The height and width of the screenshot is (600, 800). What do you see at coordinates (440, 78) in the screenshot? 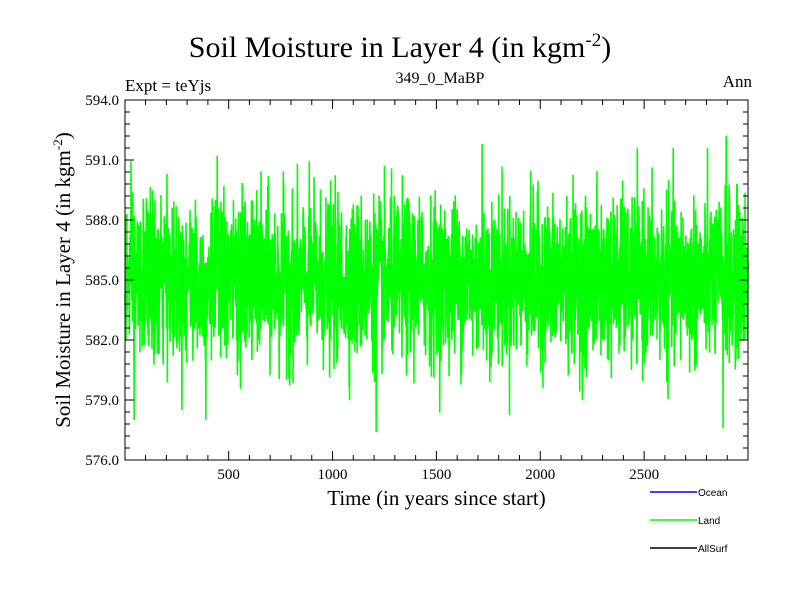
I see `subtitle-period: 349_0_MaBP` at bounding box center [440, 78].